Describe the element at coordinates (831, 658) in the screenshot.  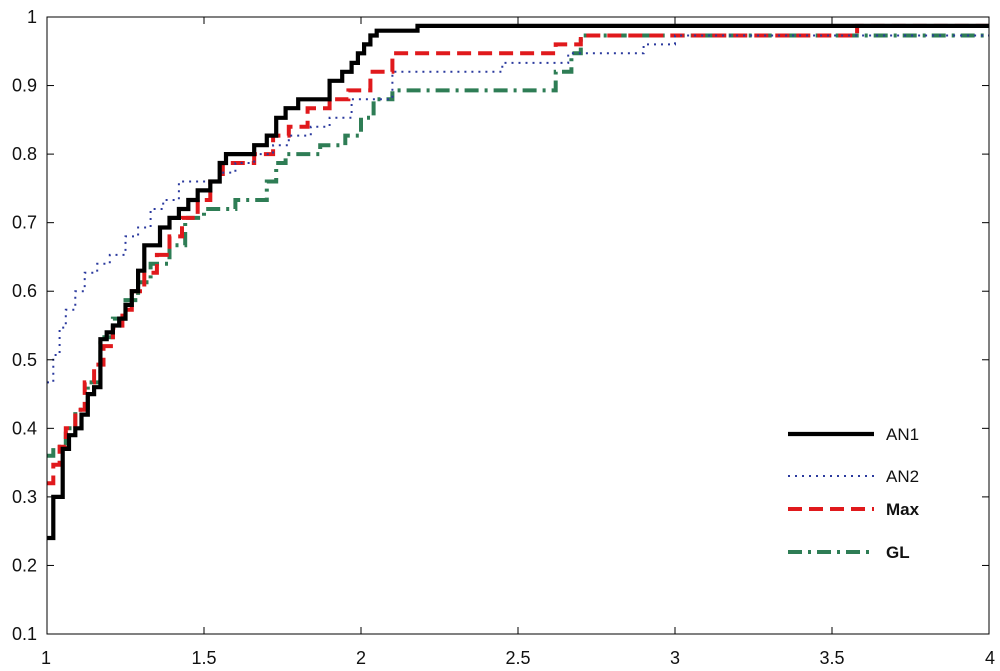
I see `x-tick-label: 3.5` at that location.